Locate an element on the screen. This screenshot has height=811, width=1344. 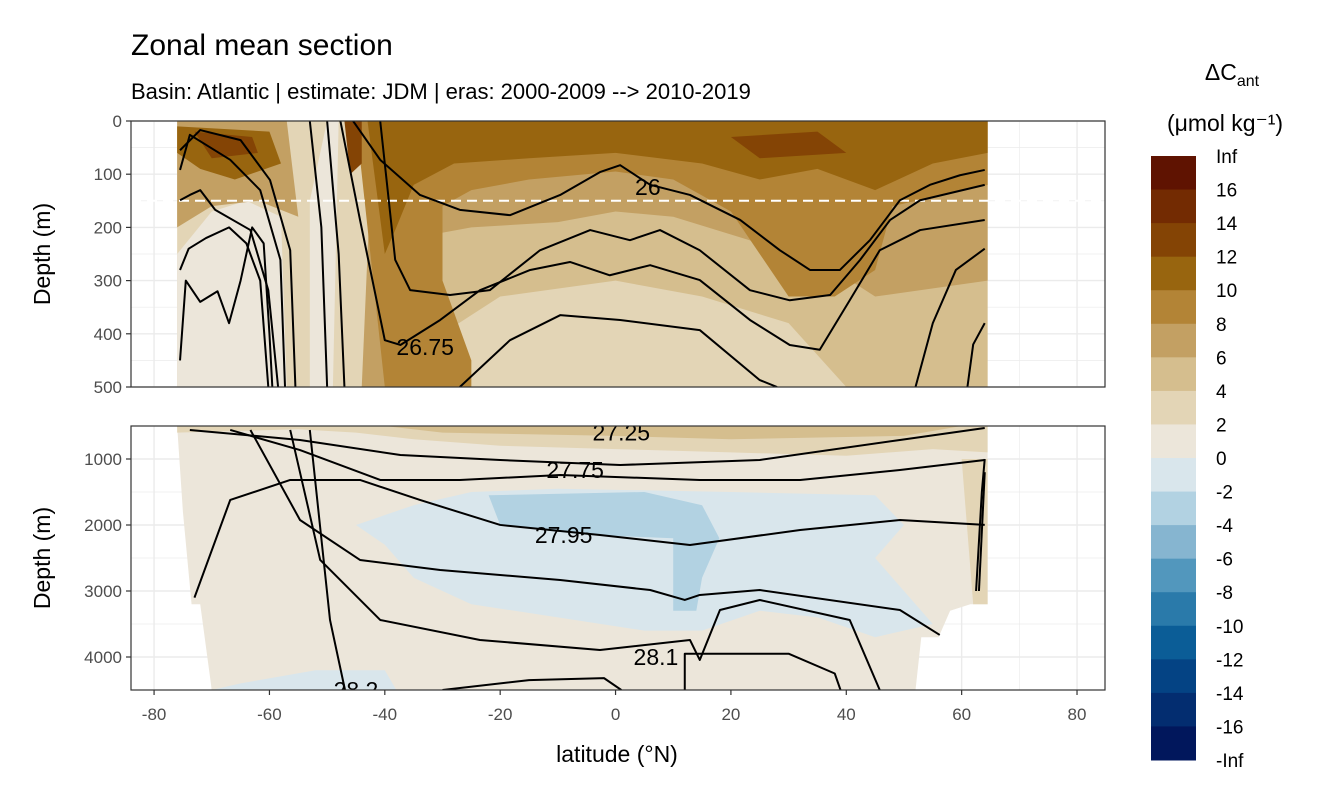
x-tick-label: 0 is located at coordinates (615, 714).